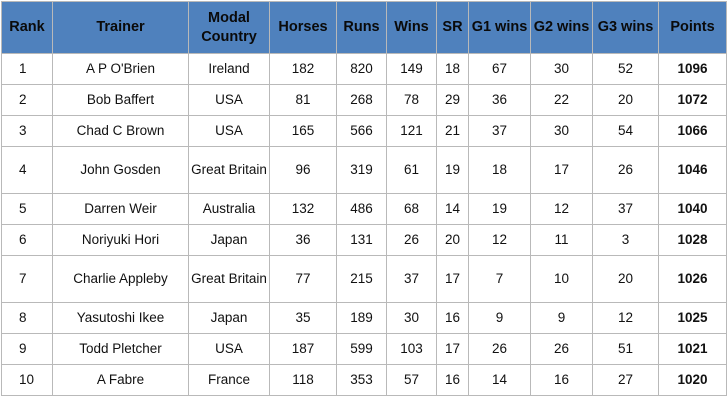 The image size is (728, 402). What do you see at coordinates (411, 349) in the screenshot?
I see `cell-wins: 103` at bounding box center [411, 349].